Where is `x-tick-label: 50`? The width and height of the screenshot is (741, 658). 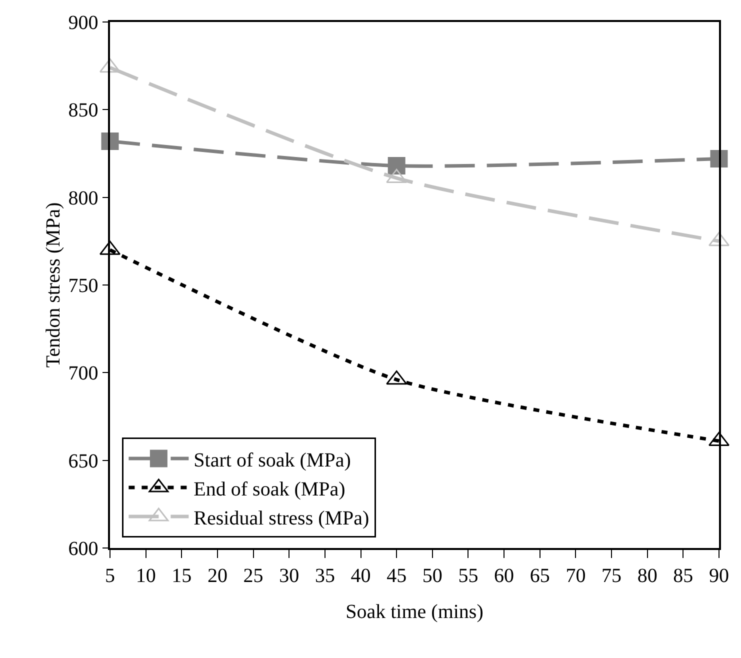 x-tick-label: 50 is located at coordinates (432, 575).